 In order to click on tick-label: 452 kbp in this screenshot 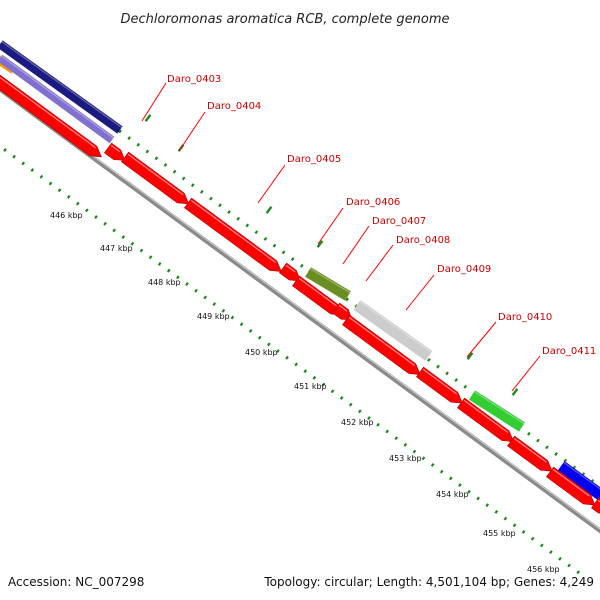, I will do `click(357, 422)`.